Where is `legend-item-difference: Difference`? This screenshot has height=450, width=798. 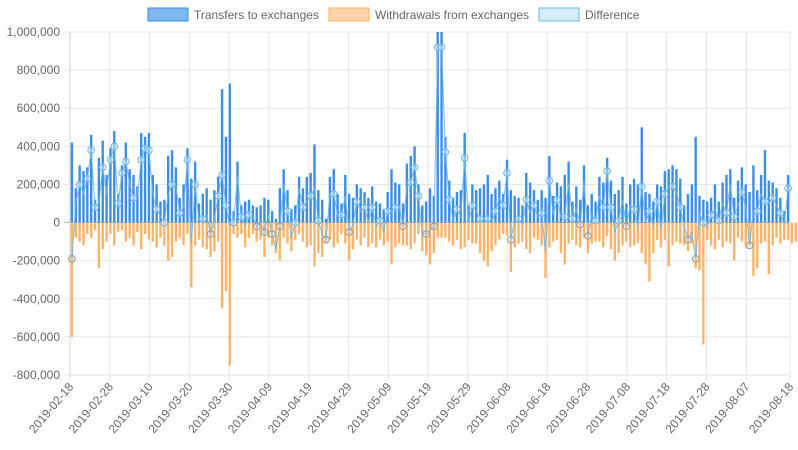 legend-item-difference: Difference is located at coordinates (589, 14).